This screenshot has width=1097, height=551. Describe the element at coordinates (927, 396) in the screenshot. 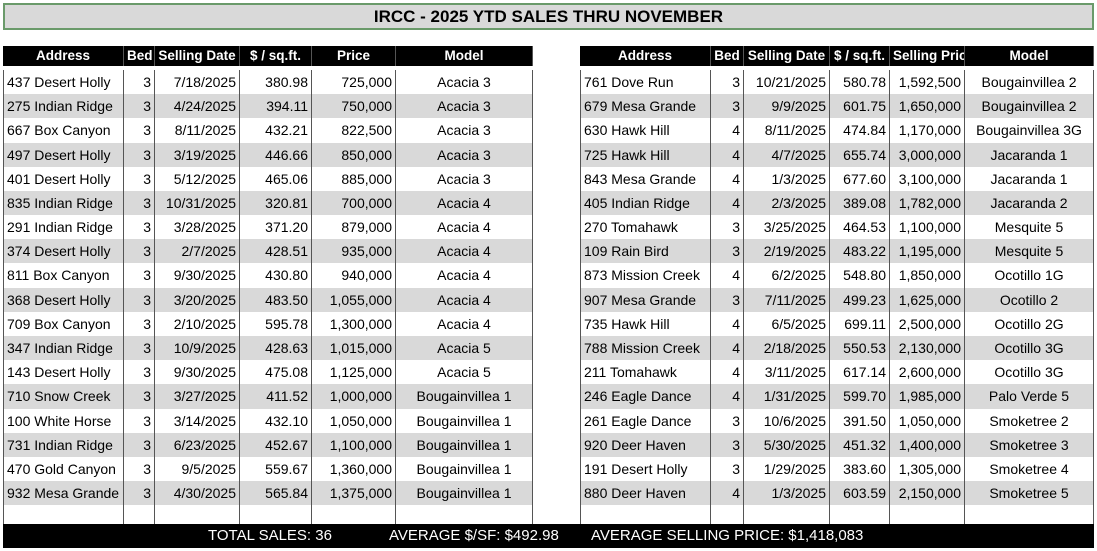

I see `table-cell: 1,985,000` at that location.